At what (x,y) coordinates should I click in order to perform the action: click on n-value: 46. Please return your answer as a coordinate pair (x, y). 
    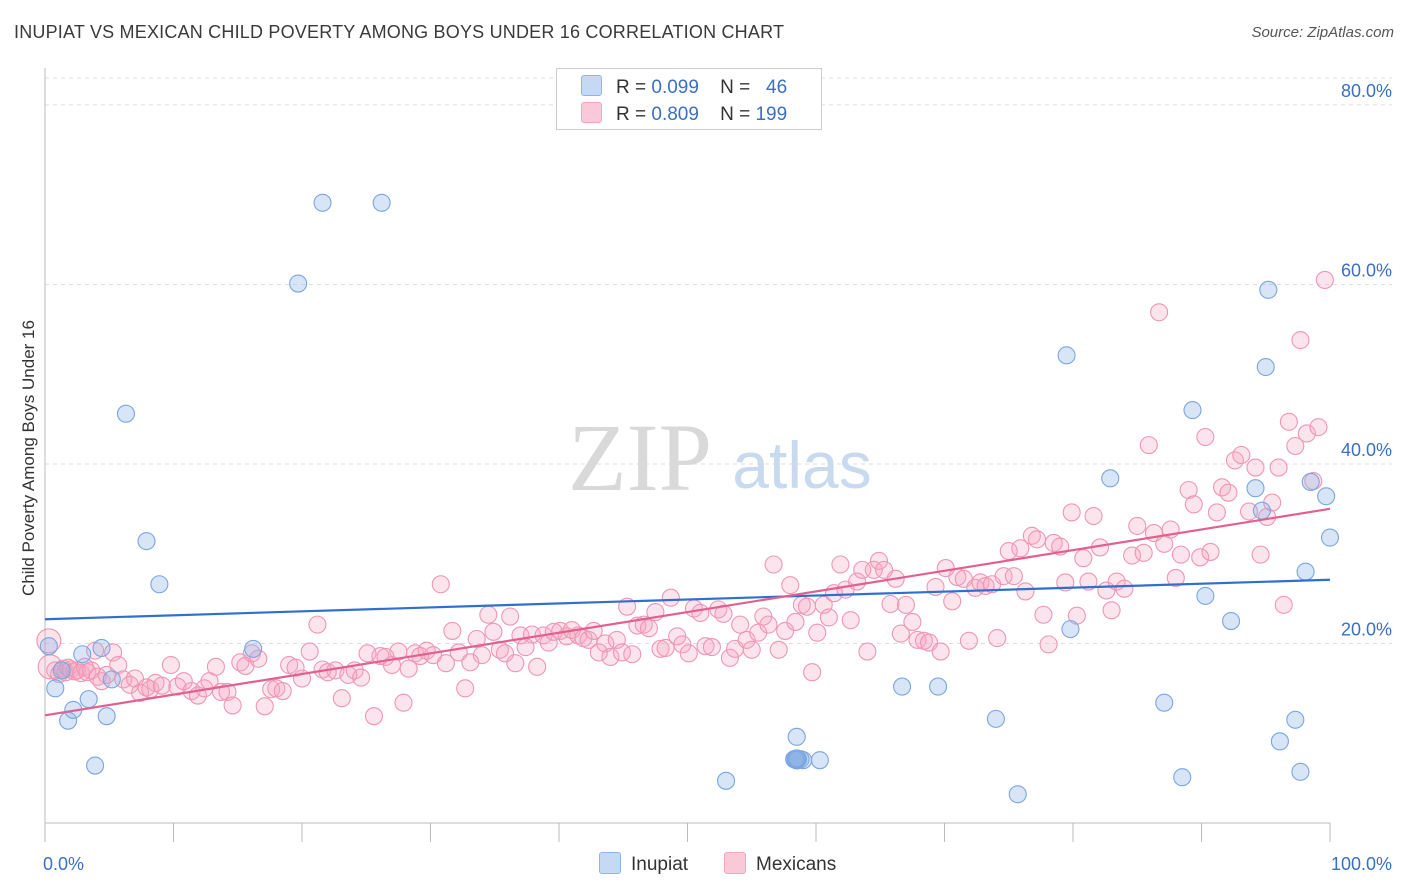
    Looking at the image, I should click on (777, 87).